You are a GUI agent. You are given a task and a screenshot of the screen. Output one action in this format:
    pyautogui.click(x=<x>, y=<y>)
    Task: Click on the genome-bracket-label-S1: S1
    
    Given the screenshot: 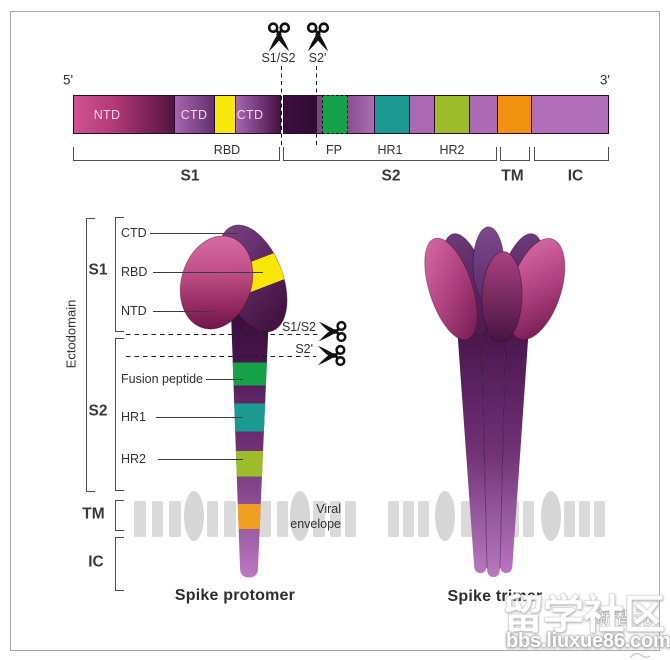 What is the action you would take?
    pyautogui.click(x=190, y=176)
    